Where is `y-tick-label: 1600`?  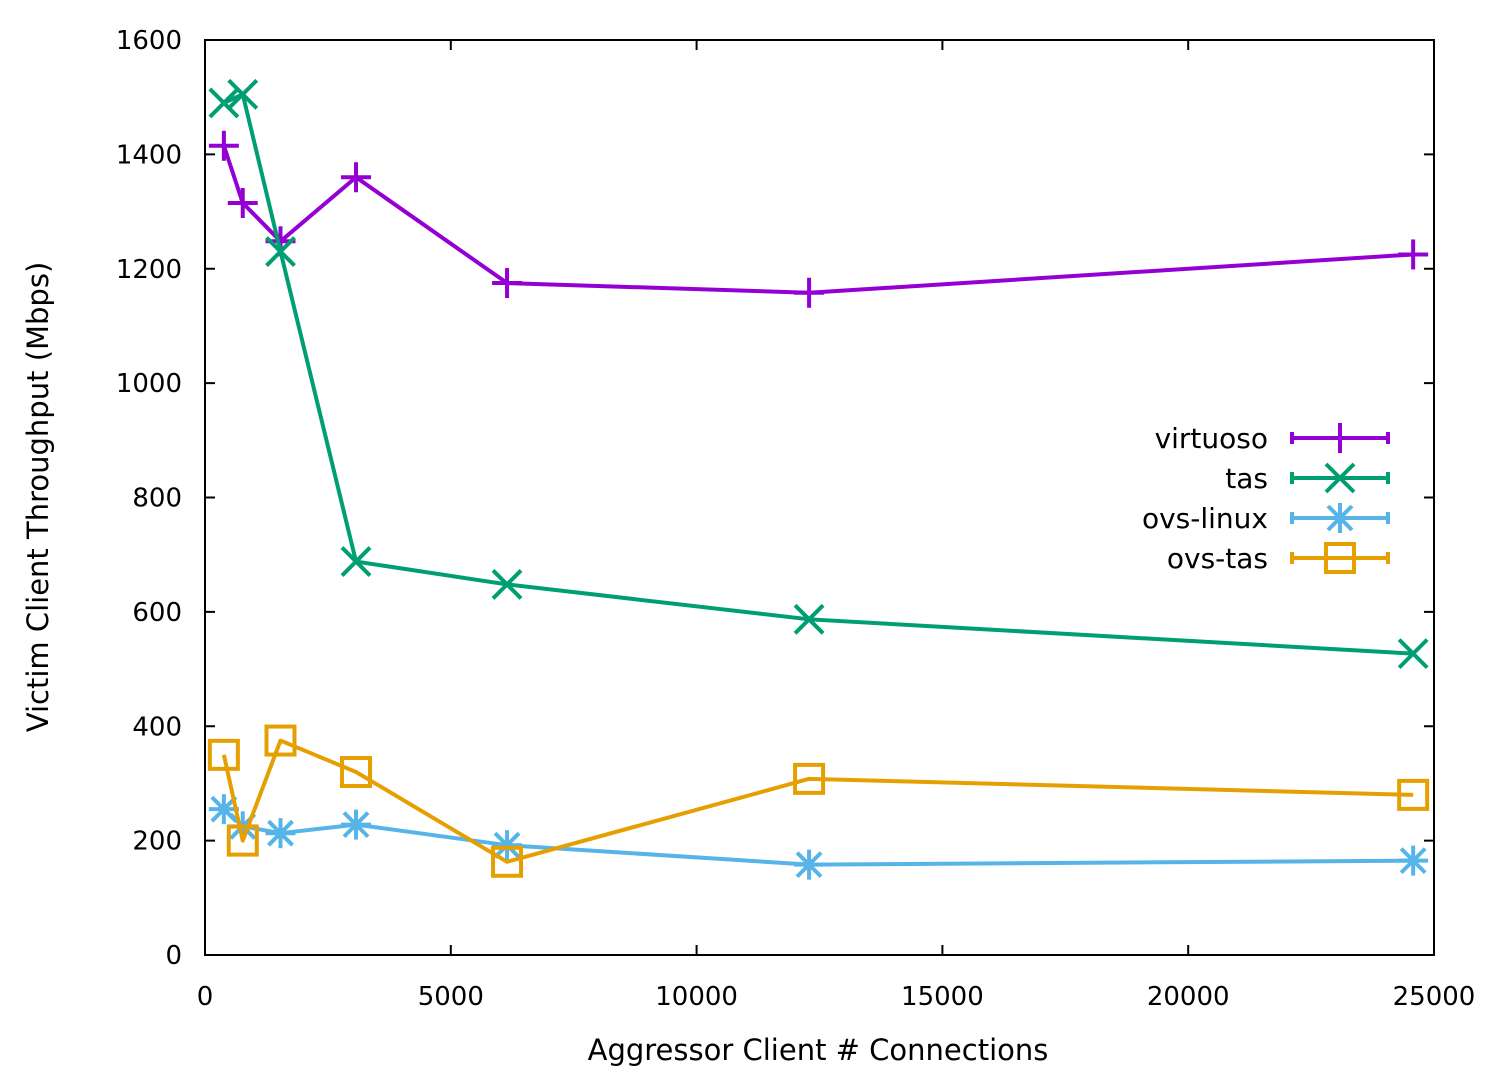
y-tick-label: 1600 is located at coordinates (149, 41).